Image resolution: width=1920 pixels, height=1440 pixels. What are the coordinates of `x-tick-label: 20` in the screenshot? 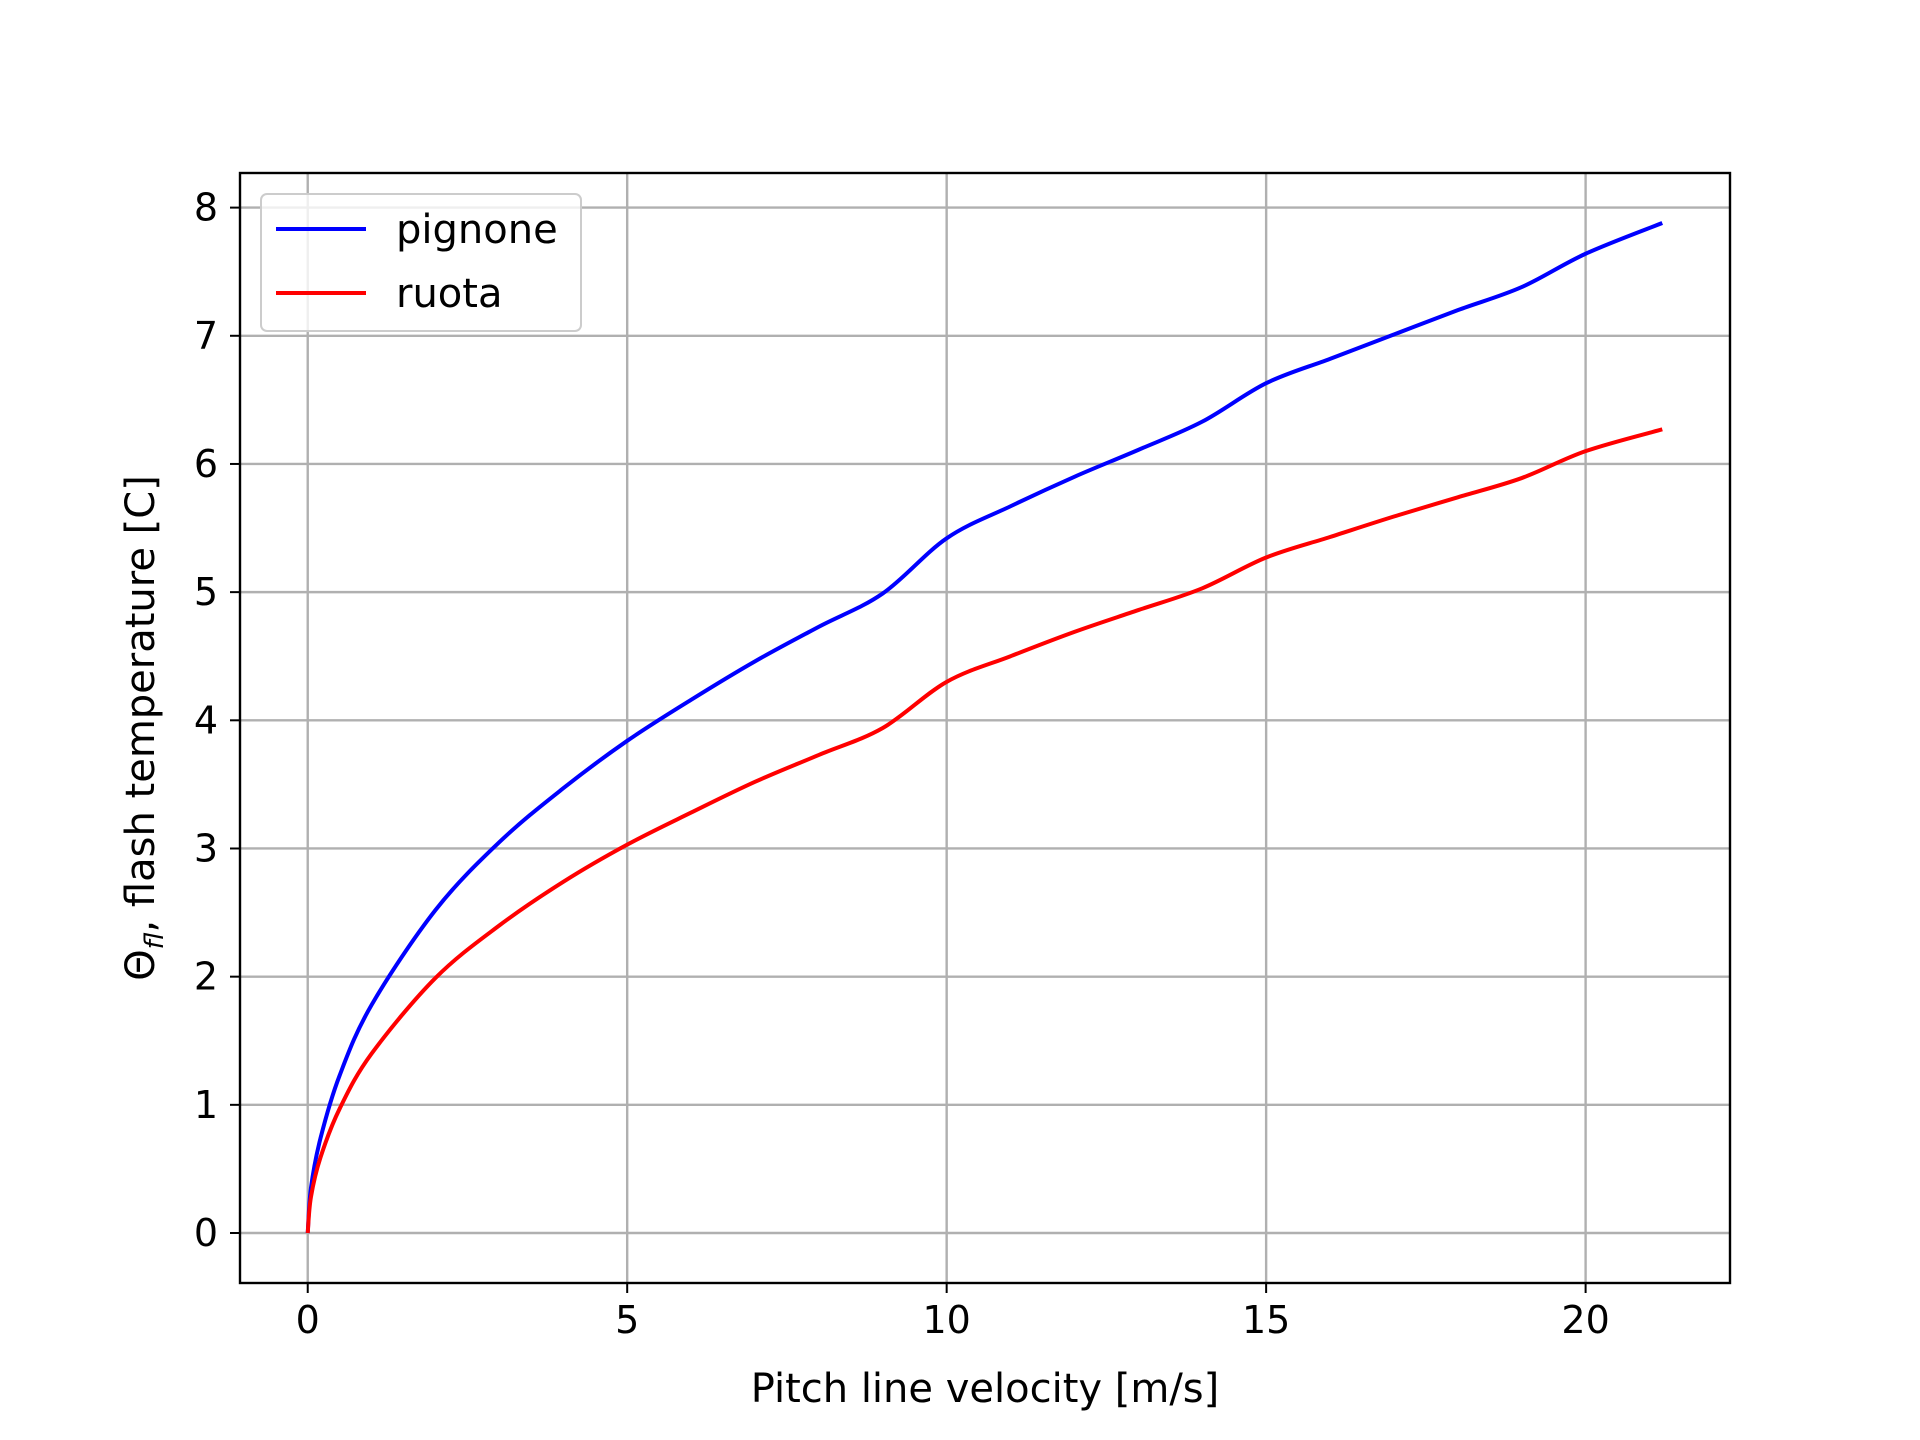 It's located at (1585, 1320).